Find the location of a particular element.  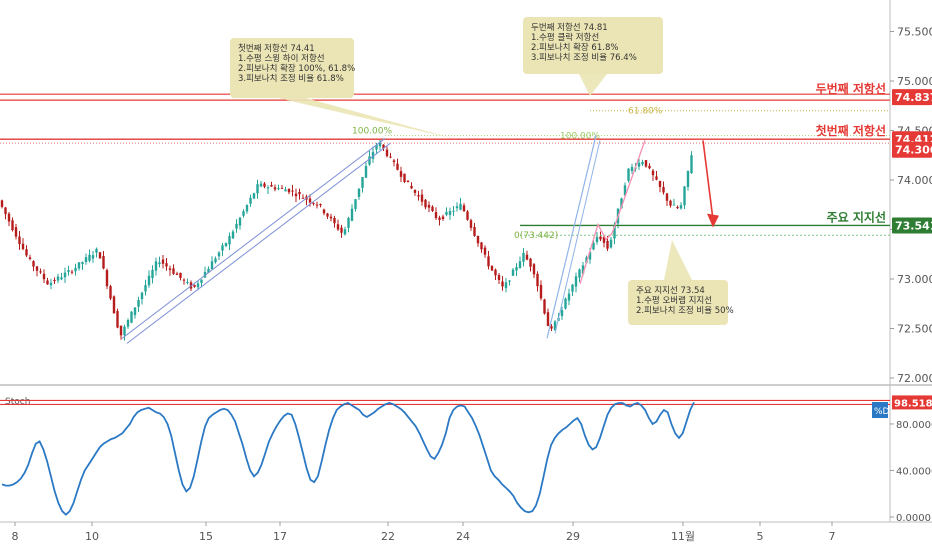

stoch-current-text: 98.5182 is located at coordinates (913, 403).